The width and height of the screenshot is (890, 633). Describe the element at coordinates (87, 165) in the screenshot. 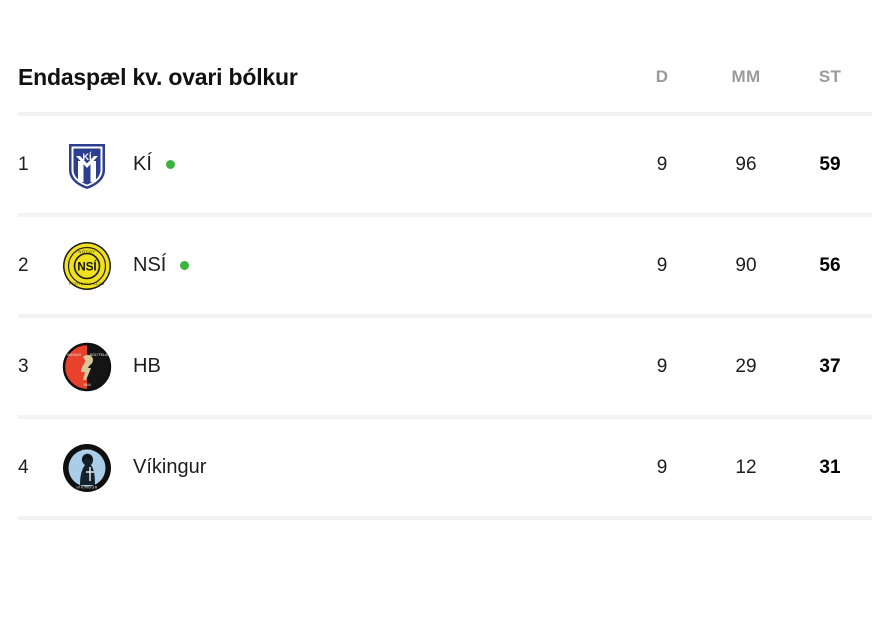

I see `ki-crest-icon: KÍ` at that location.